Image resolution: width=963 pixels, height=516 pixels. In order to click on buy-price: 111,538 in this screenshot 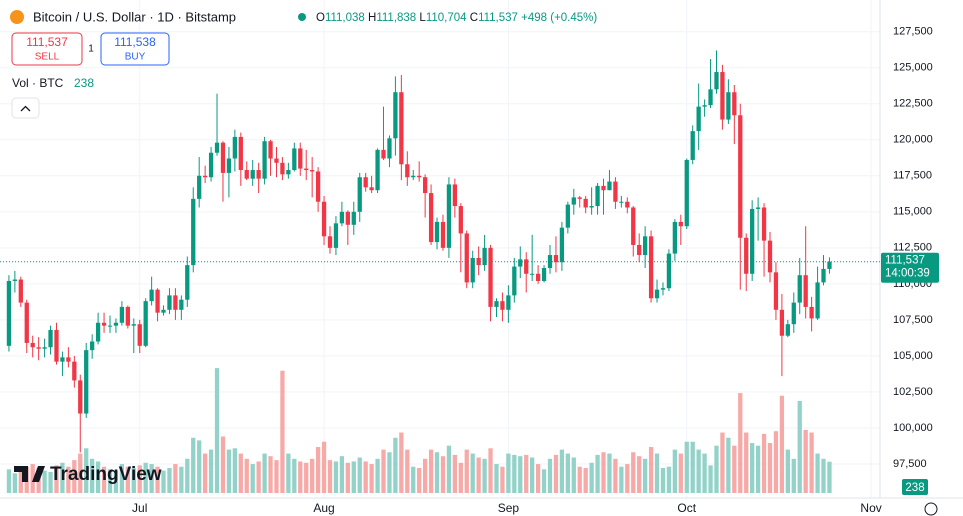, I will do `click(135, 42)`.